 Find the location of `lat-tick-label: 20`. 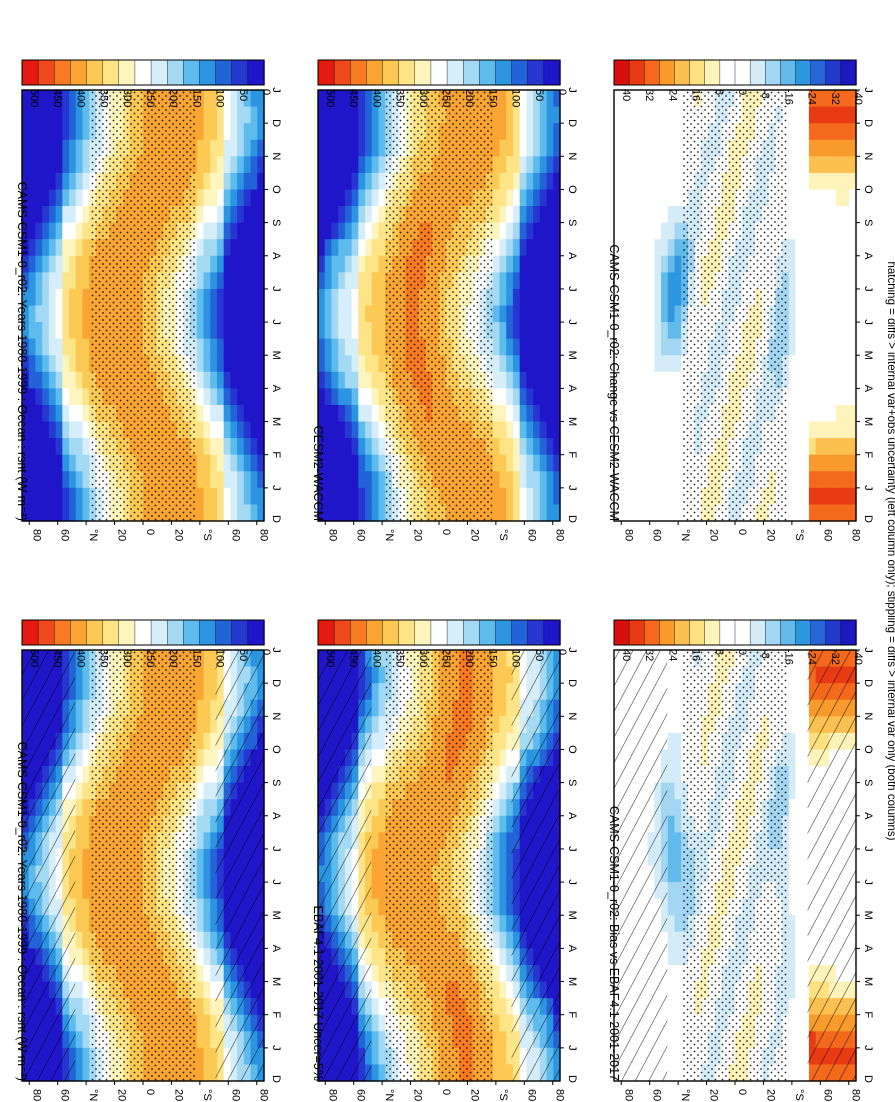

lat-tick-label: 20 is located at coordinates (122, 535).